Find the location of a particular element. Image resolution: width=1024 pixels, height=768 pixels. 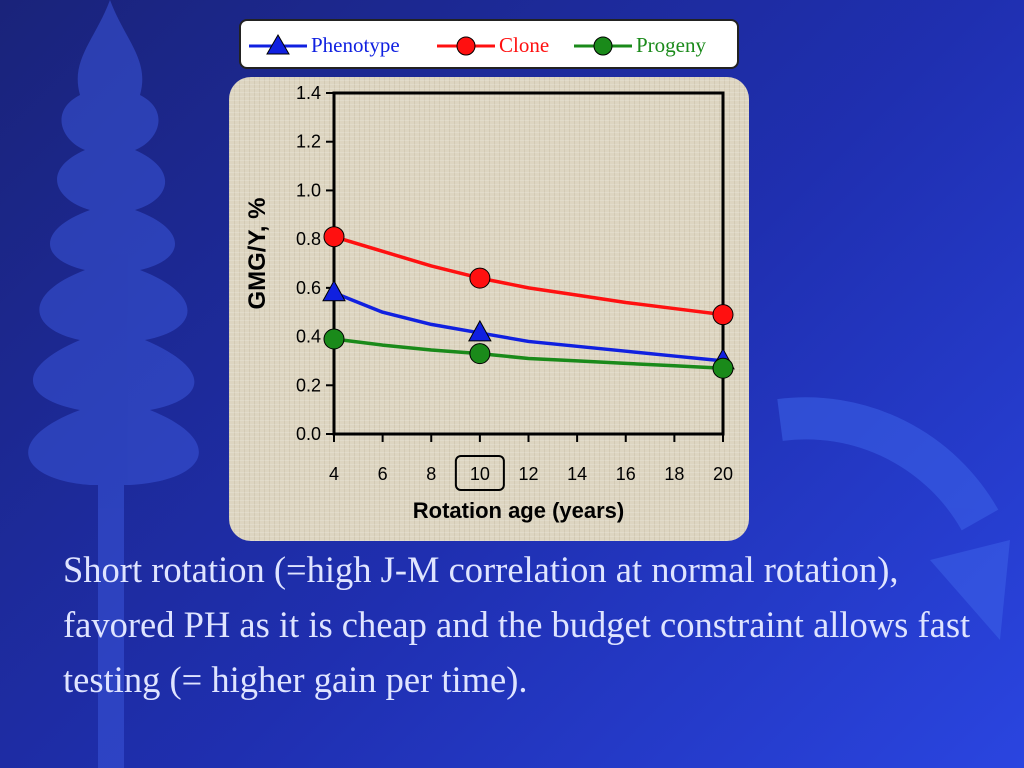

legend-label-phenotype: Phenotype is located at coordinates (355, 44).